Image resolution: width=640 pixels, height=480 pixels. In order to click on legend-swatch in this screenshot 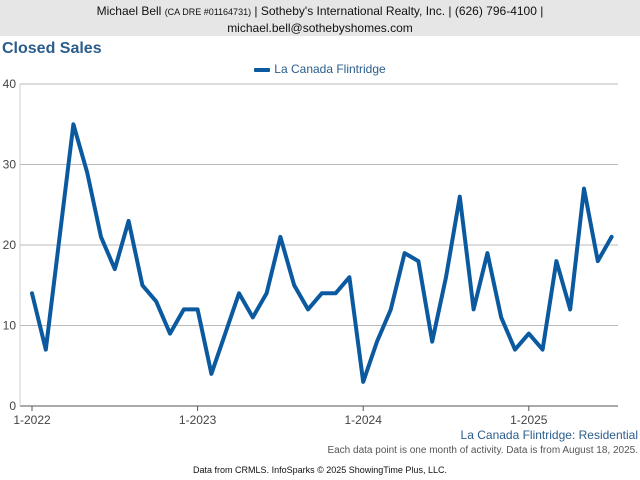, I will do `click(262, 69)`.